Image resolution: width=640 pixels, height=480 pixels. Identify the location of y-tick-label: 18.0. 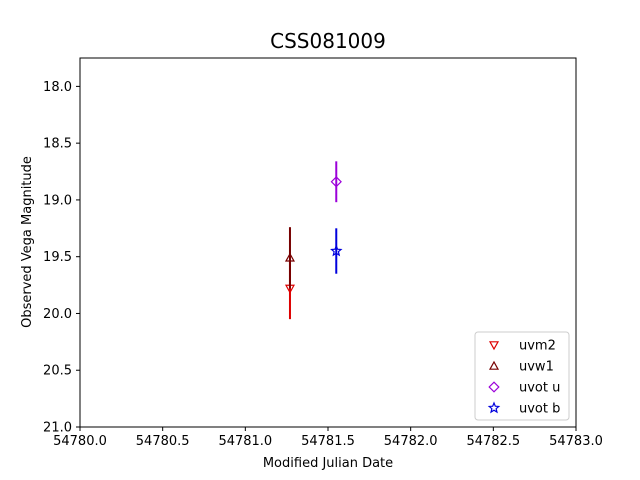
(57, 87).